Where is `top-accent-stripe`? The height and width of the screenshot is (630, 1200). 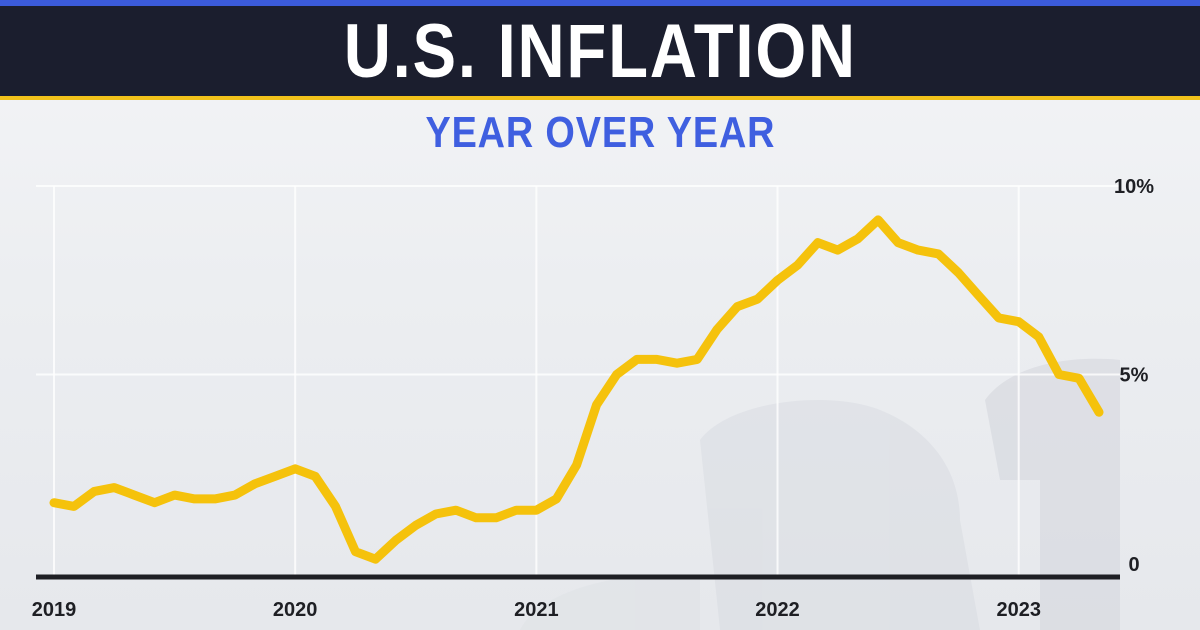 top-accent-stripe is located at coordinates (600, 3).